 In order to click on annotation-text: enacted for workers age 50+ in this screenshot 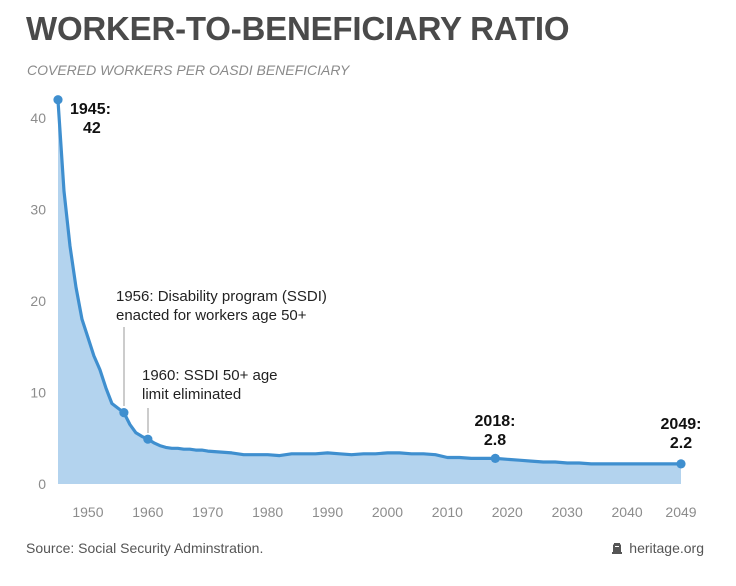, I will do `click(211, 315)`.